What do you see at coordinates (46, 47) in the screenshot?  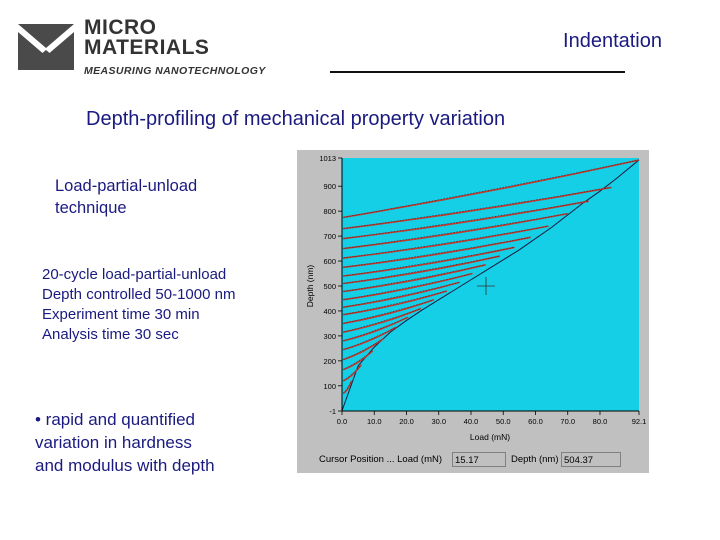 I see `logo-envelope-icon` at bounding box center [46, 47].